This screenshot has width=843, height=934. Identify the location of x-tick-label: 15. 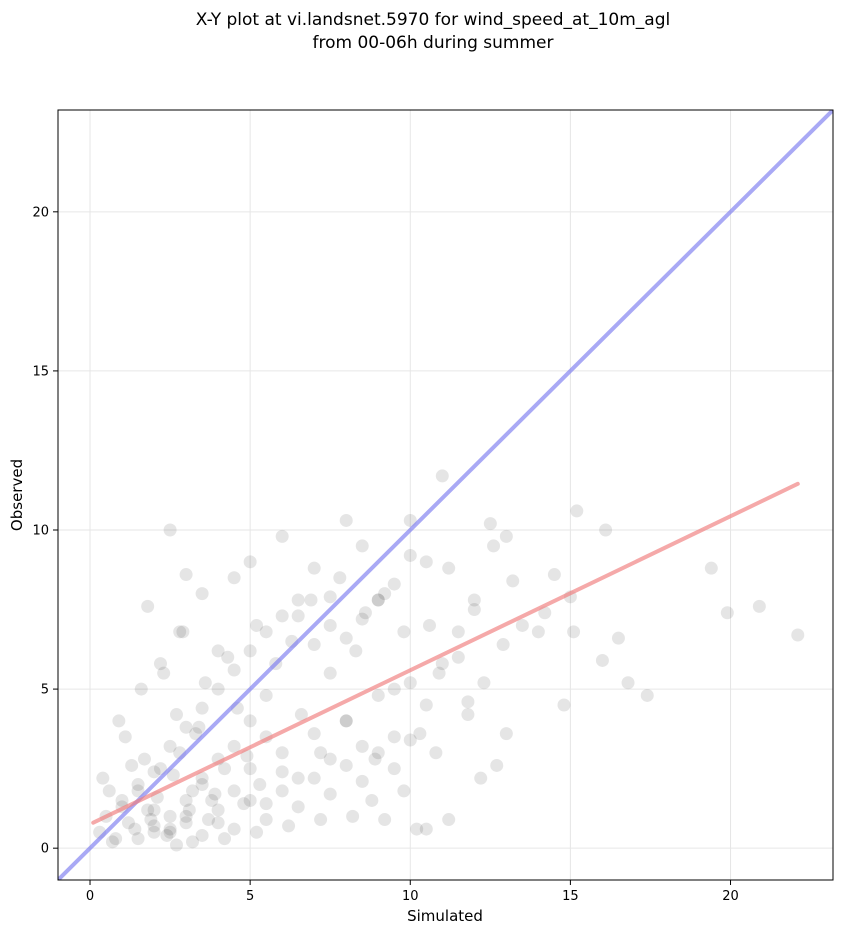
(570, 896).